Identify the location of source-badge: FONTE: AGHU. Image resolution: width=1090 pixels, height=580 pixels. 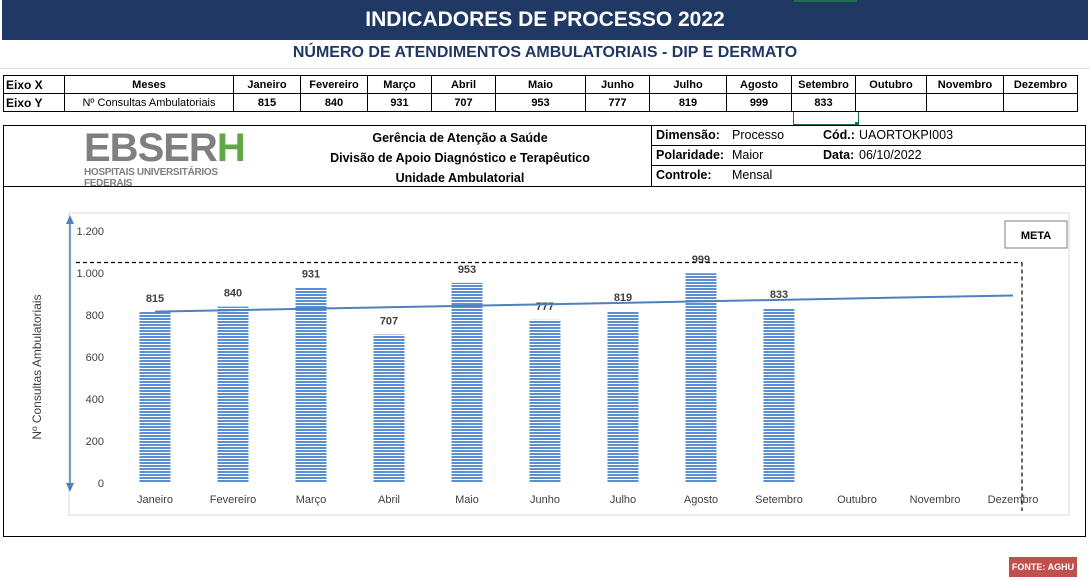
(1043, 567).